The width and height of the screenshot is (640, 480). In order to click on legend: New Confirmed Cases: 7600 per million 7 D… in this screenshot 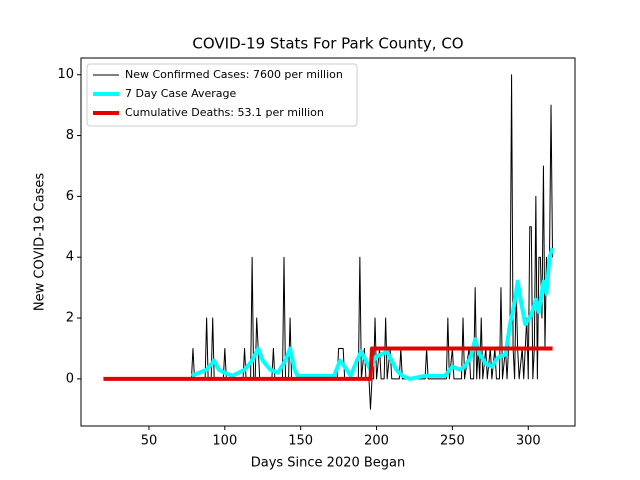, I will do `click(222, 95)`.